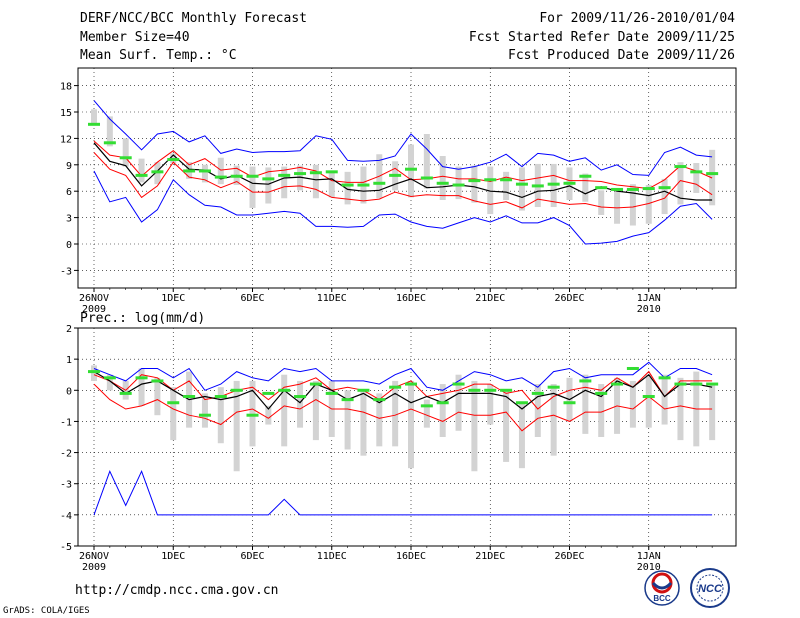  I want to click on bcc-logo-text: BCC, so click(662, 598).